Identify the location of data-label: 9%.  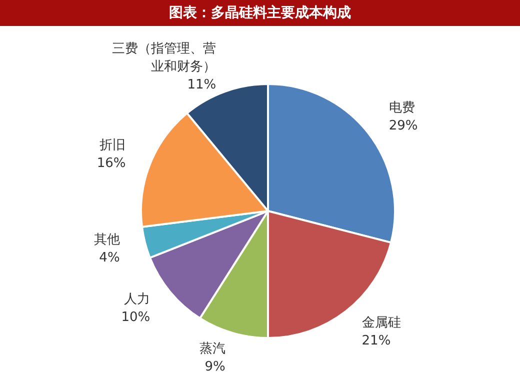
(215, 366).